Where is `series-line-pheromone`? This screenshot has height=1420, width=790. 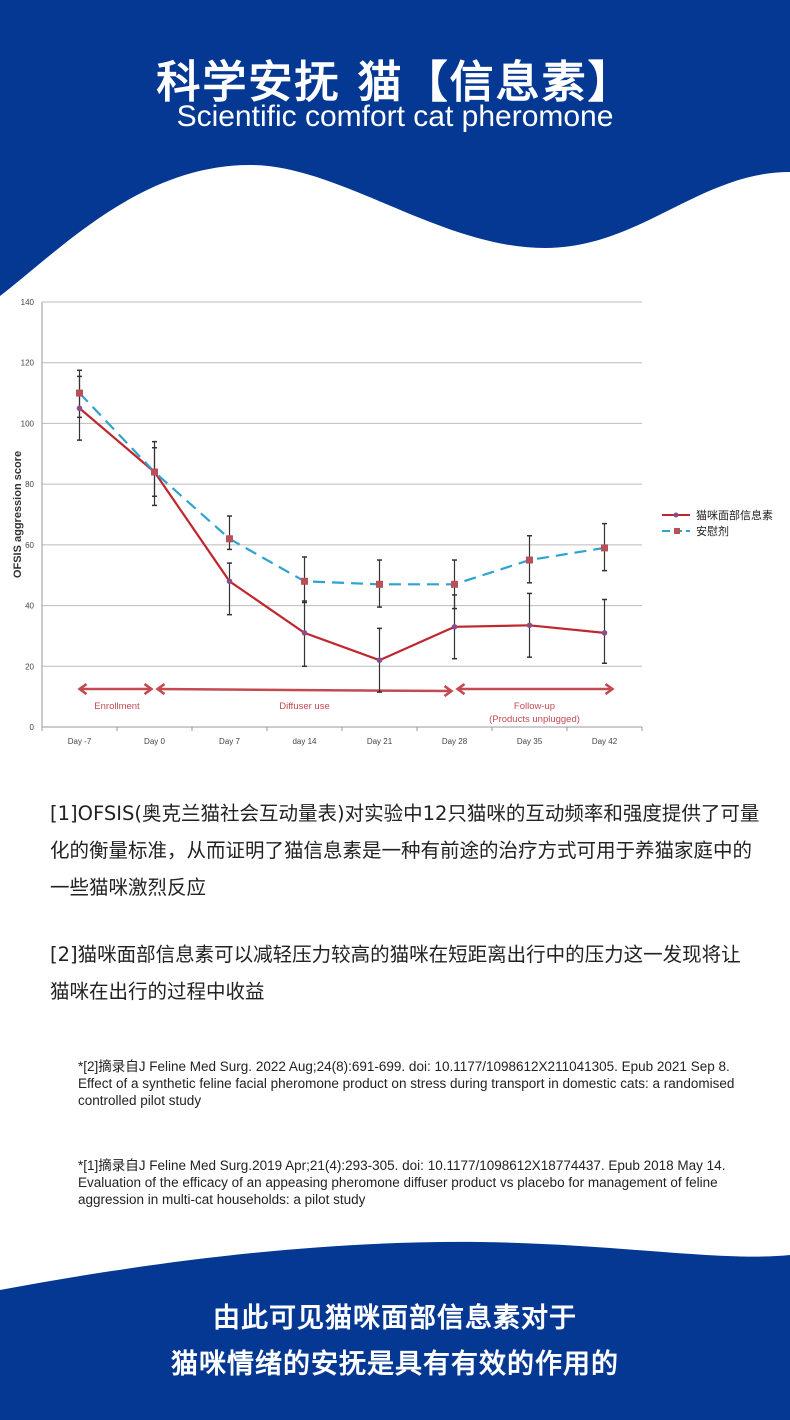 series-line-pheromone is located at coordinates (341, 534).